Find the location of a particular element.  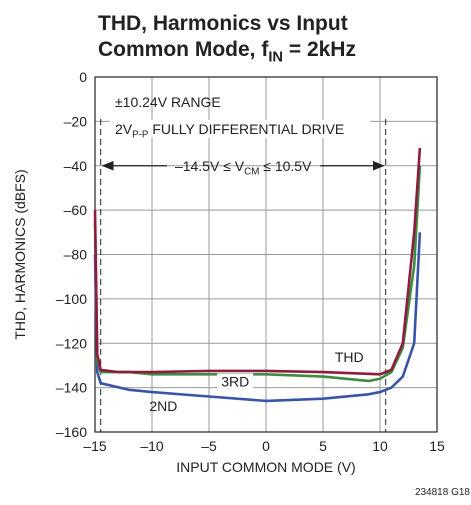

footnote: 234818 G18 is located at coordinates (442, 492).